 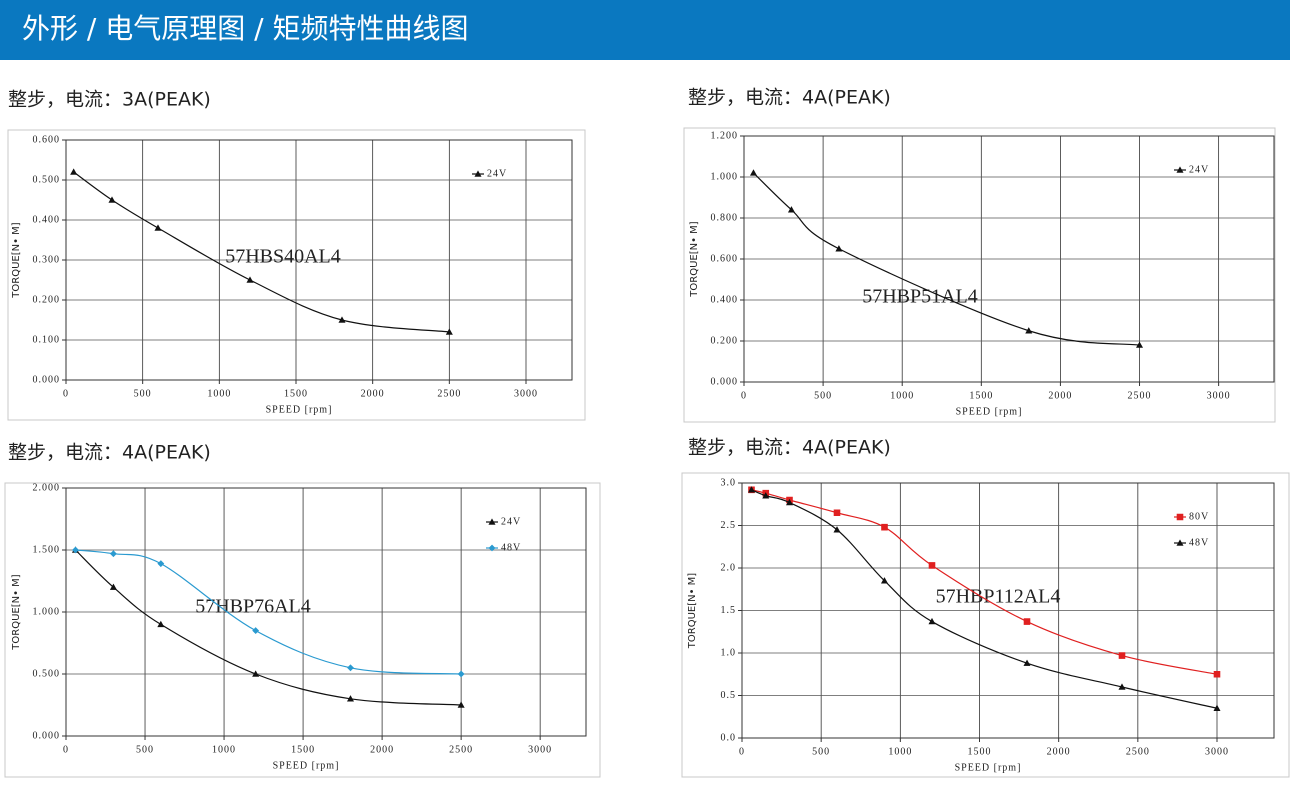 I want to click on y-tick-label: 0.0, so click(x=729, y=737).